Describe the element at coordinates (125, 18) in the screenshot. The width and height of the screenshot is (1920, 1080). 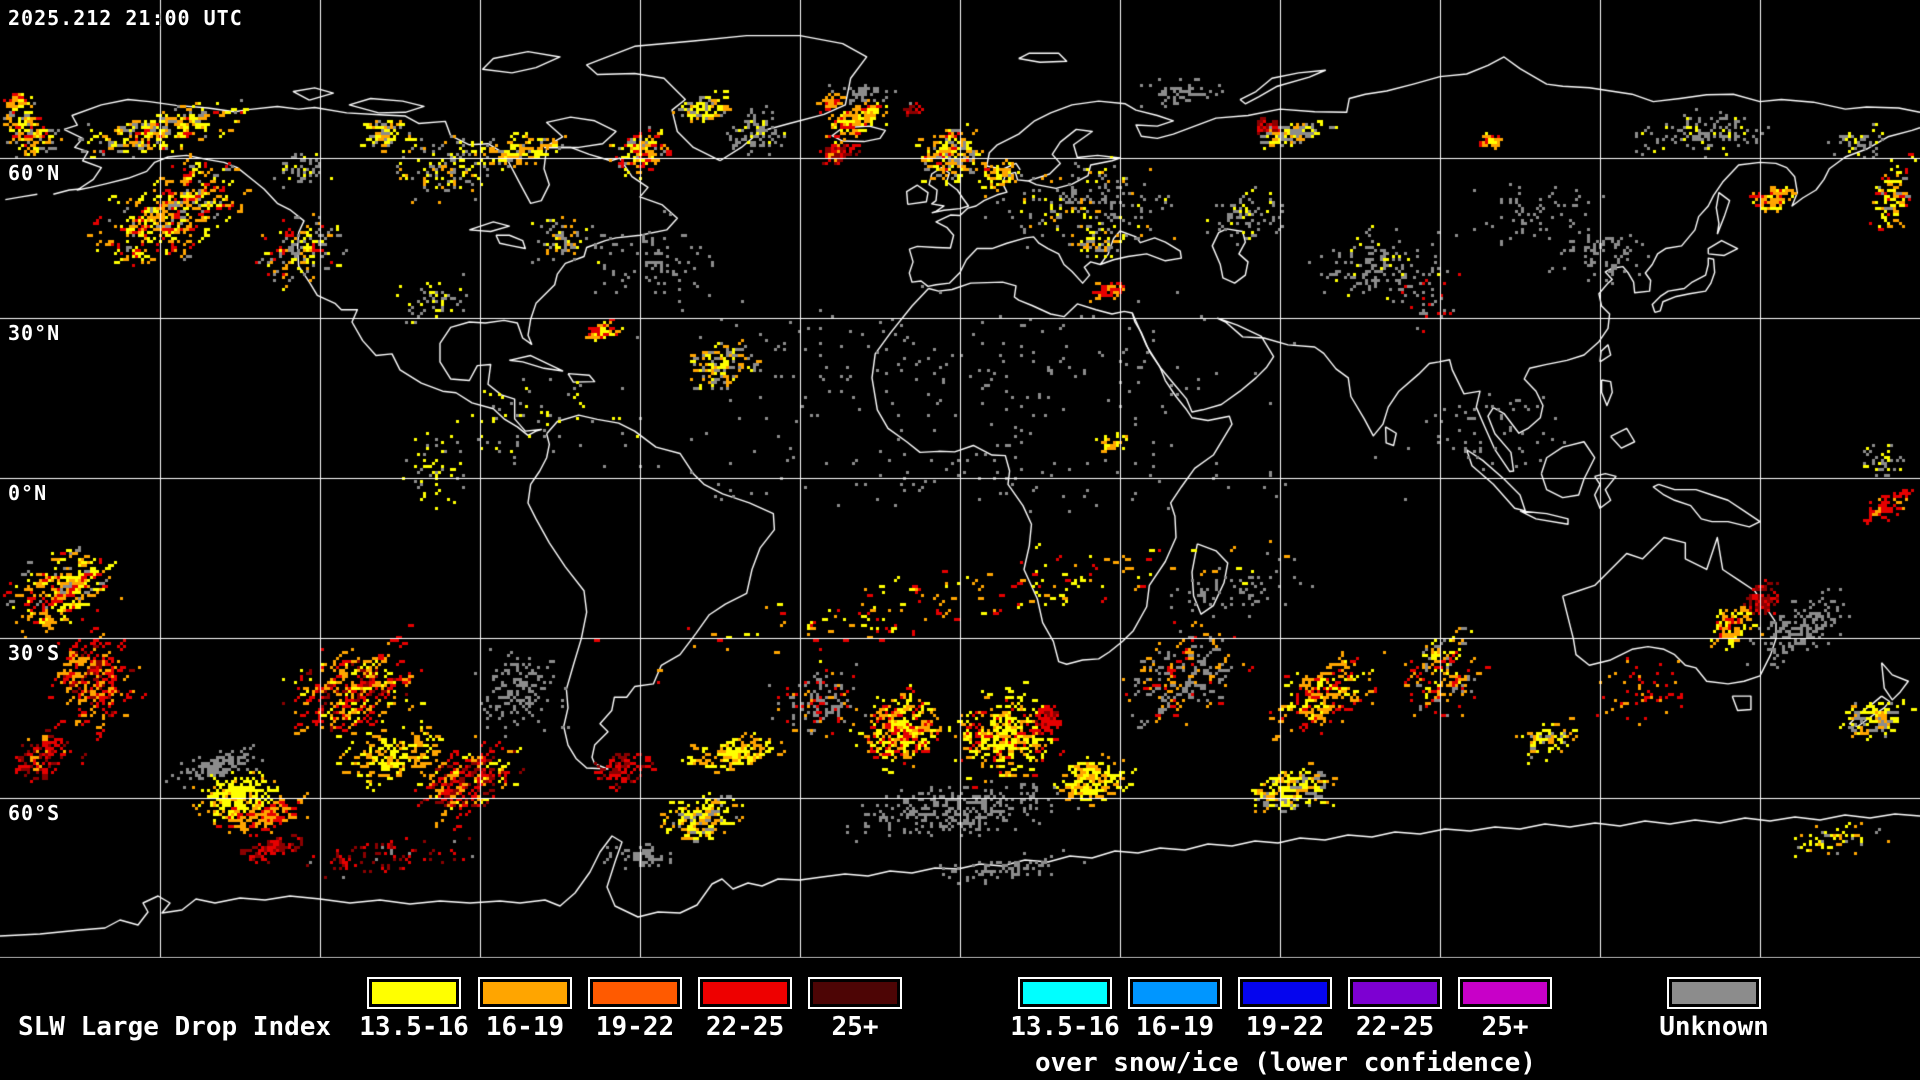
I see `timestamp-label: 2025.212 21:00 UTC` at that location.